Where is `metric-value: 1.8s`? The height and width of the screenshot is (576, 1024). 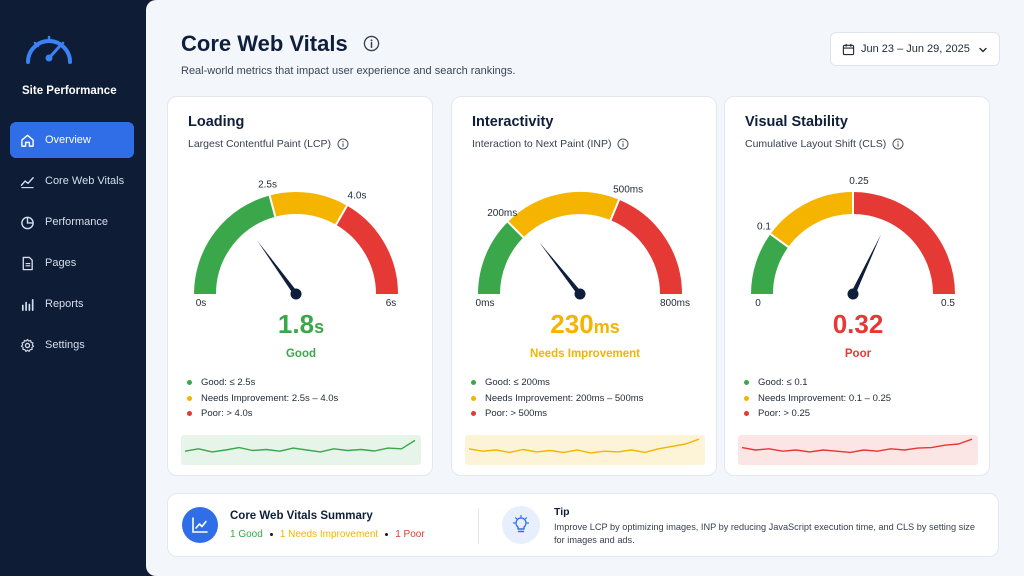
metric-value: 1.8s is located at coordinates (301, 324).